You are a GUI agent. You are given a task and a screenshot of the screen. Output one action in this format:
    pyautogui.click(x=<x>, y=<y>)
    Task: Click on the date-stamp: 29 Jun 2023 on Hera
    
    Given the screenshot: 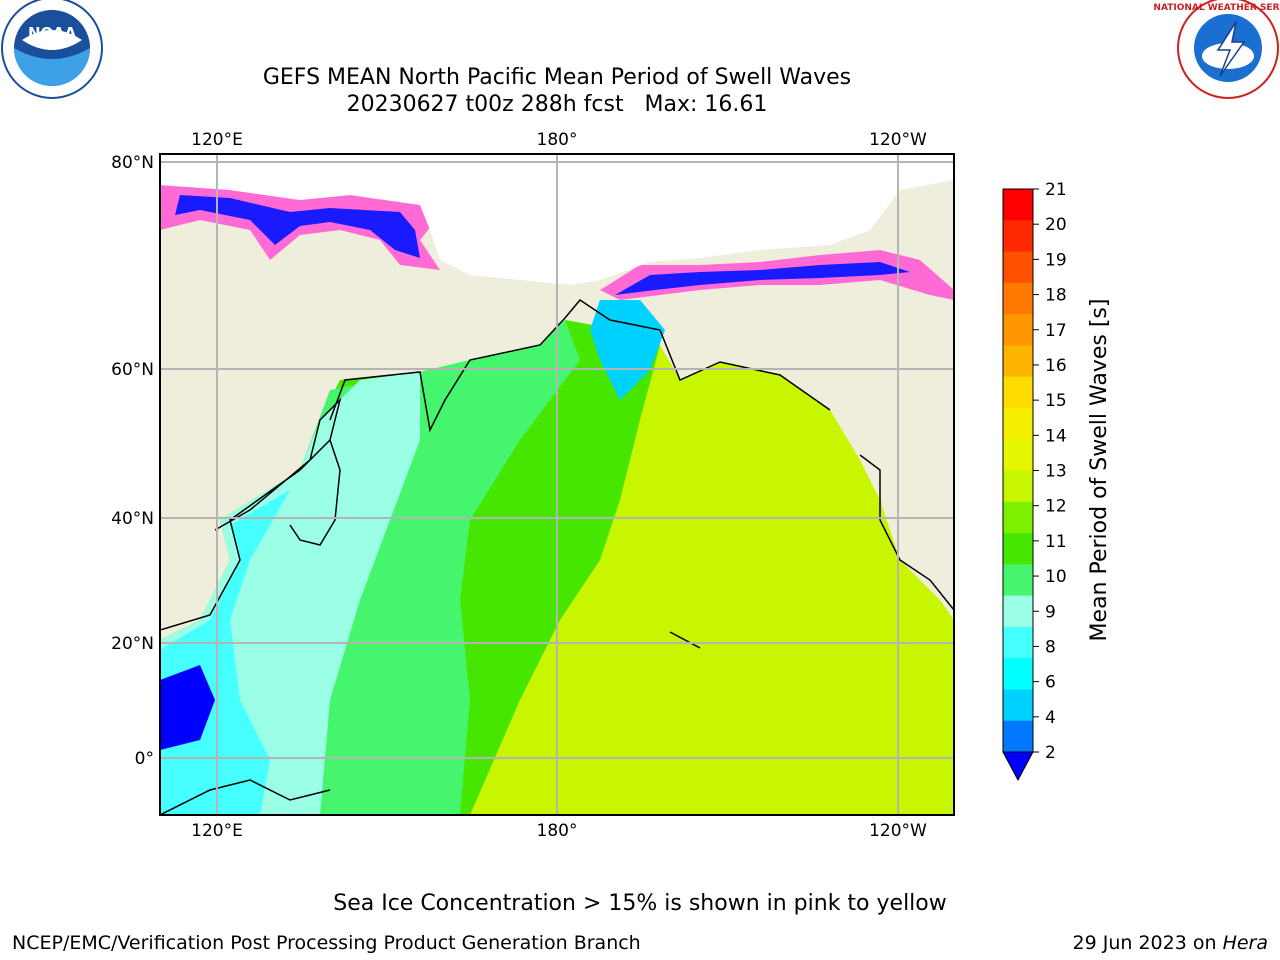 What is the action you would take?
    pyautogui.click(x=1170, y=943)
    